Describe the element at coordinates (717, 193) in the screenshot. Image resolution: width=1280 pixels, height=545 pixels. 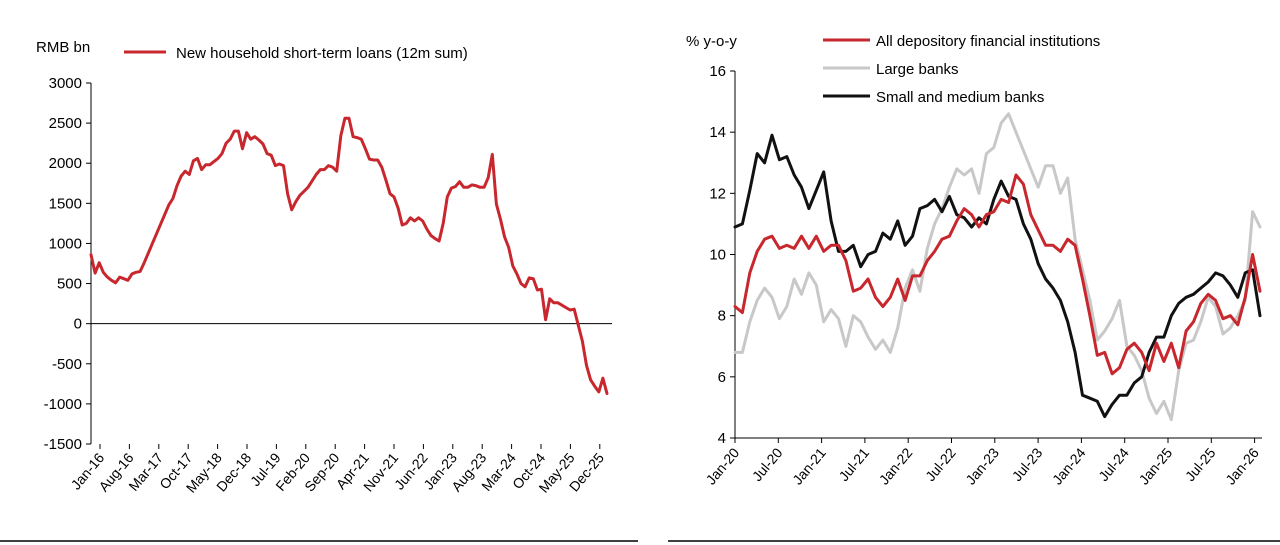
I see `chart2-ytick-label: 12` at that location.